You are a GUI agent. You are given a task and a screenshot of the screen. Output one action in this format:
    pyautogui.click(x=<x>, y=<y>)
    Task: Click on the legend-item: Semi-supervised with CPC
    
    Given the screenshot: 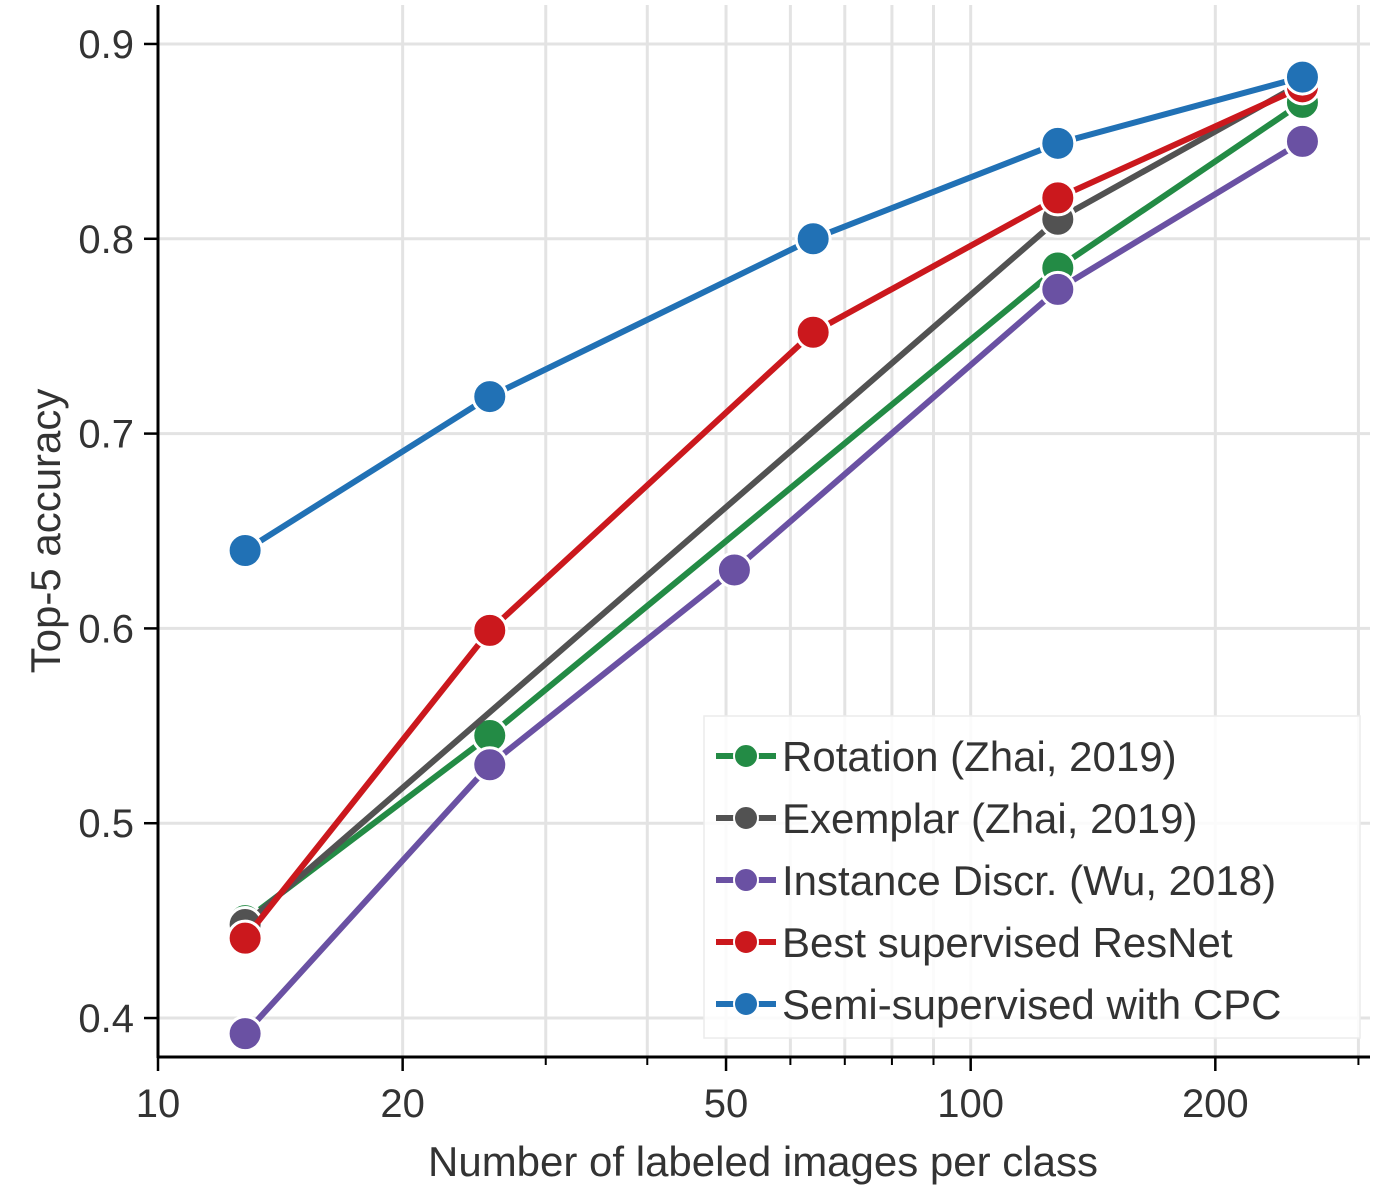 What is the action you would take?
    pyautogui.click(x=999, y=1004)
    